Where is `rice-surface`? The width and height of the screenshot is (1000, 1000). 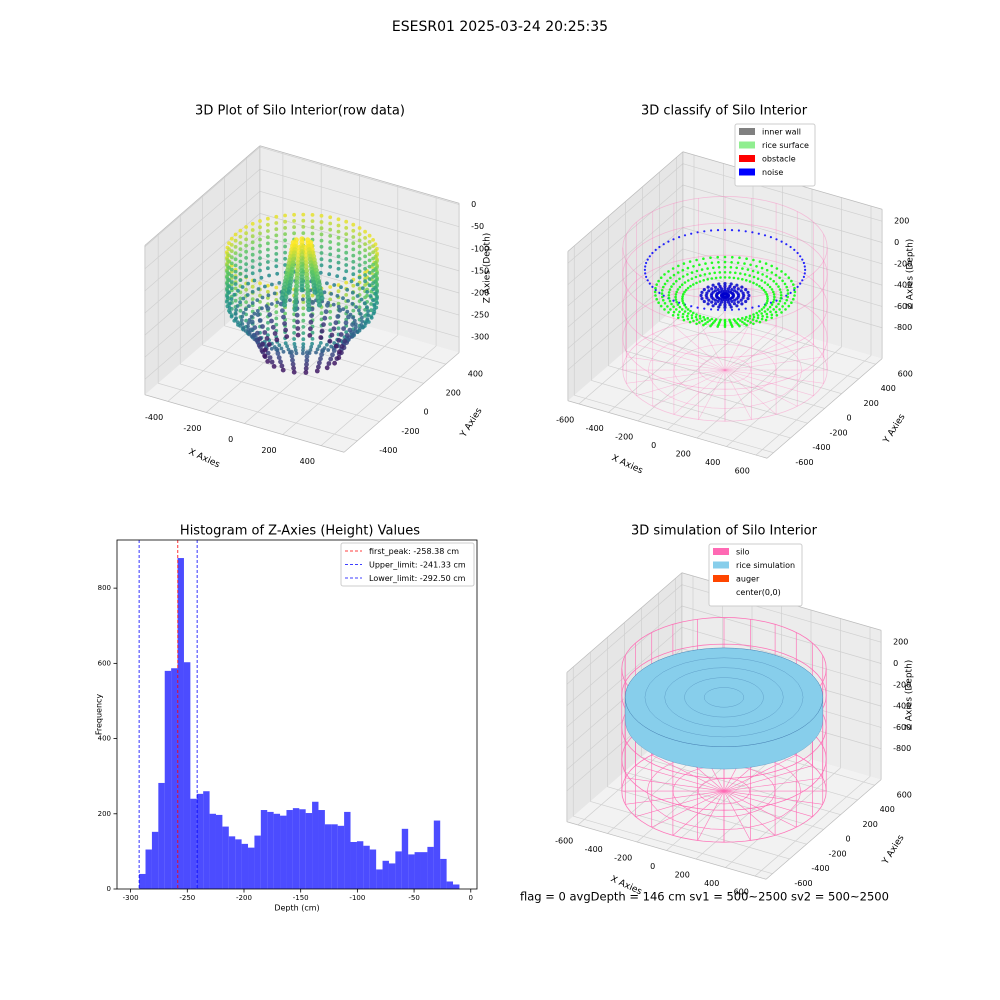
rice-surface is located at coordinates (724, 697).